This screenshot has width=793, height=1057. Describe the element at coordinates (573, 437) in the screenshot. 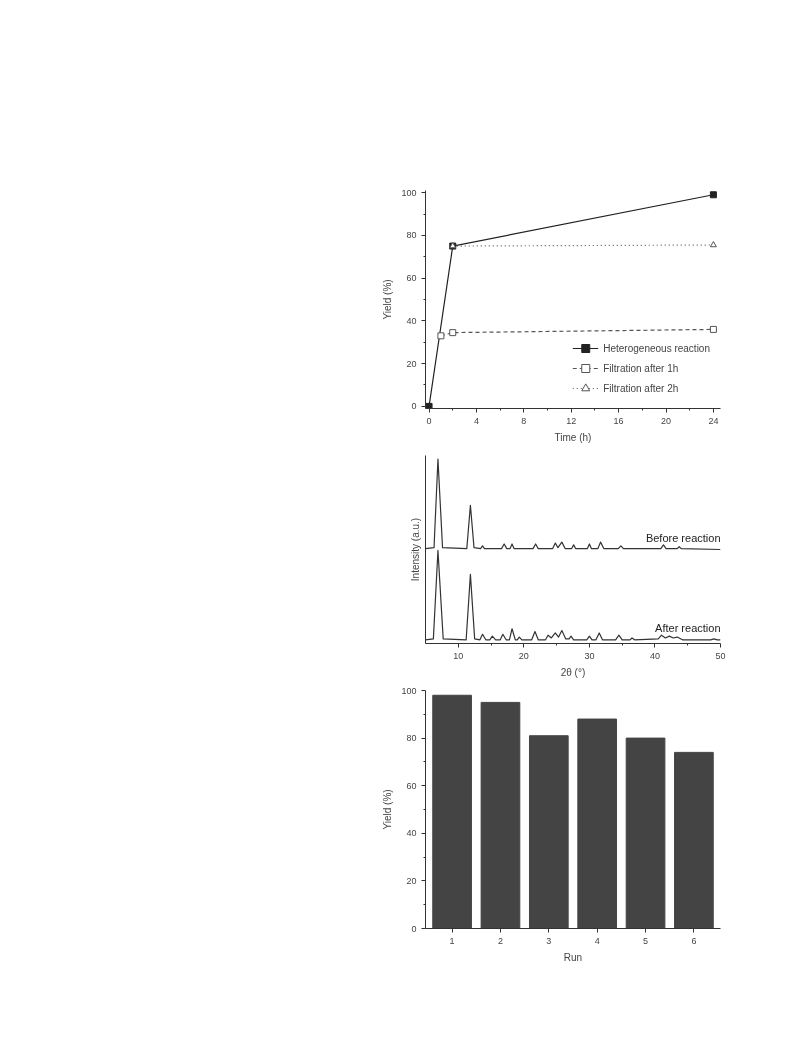

I see `x-axis-title: Time (h)` at that location.